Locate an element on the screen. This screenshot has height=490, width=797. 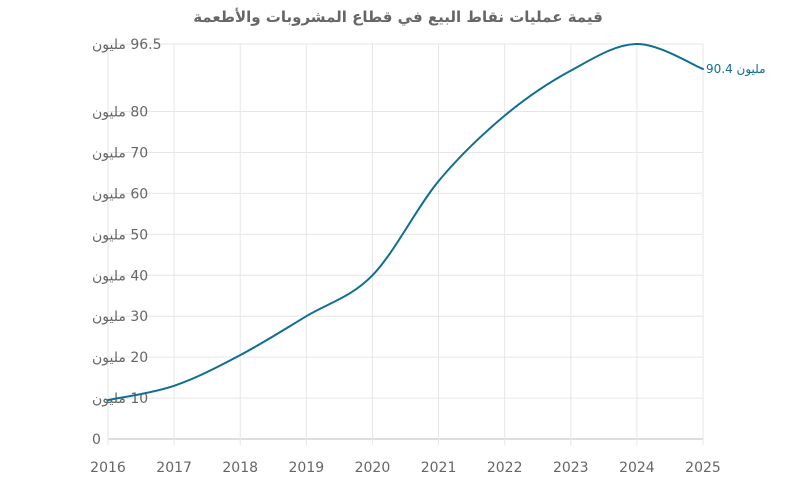
y-tick-label: 40 مليون is located at coordinates (120, 276).